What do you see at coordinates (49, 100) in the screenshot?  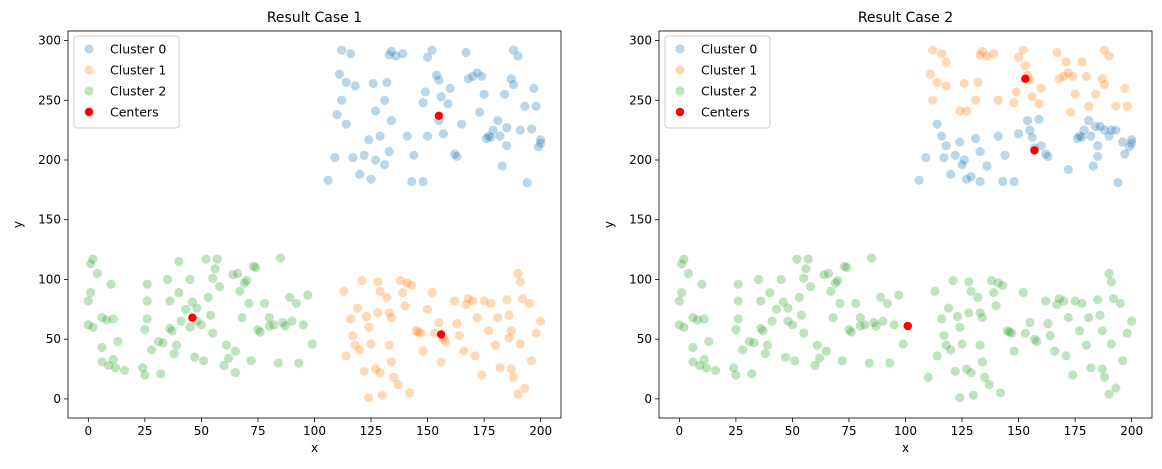 I see `y-tick-label: 250` at bounding box center [49, 100].